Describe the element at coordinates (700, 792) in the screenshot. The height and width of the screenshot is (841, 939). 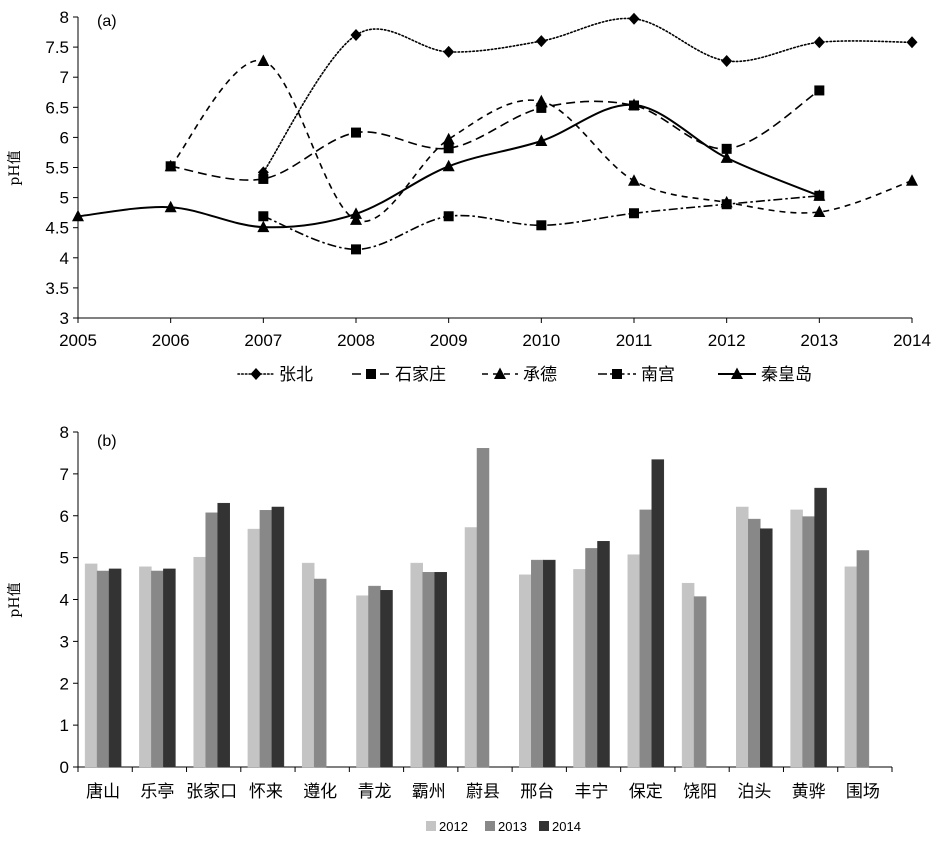
I see `category-label-raoyang: 饶阳` at that location.